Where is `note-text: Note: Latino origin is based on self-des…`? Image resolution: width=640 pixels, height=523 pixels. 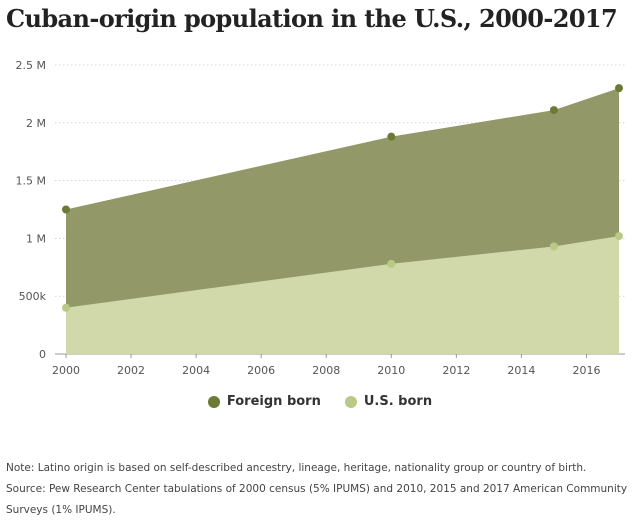 note-text: Note: Latino origin is based on self-des… is located at coordinates (296, 468).